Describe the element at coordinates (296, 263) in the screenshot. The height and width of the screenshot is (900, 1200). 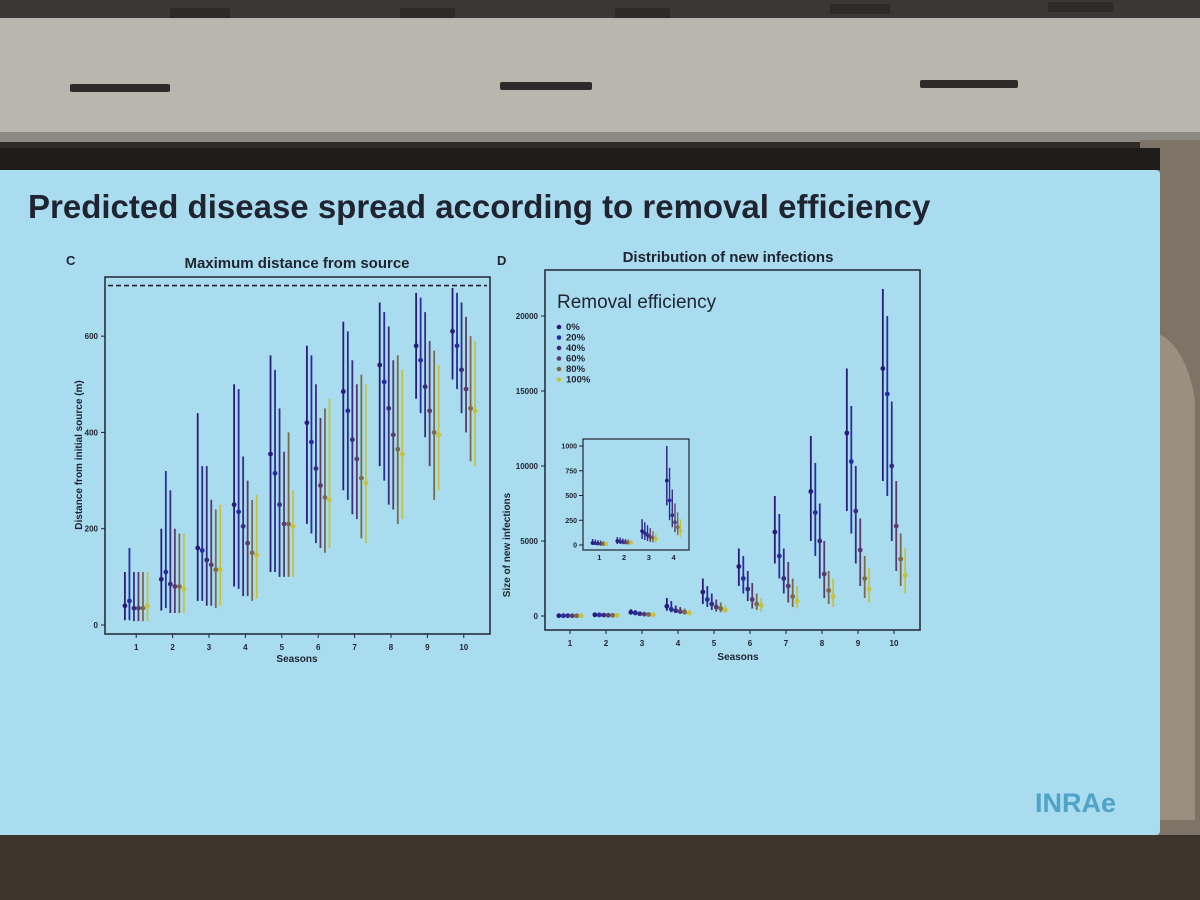
I see `panel-c-title: Maximum distance from source` at that location.